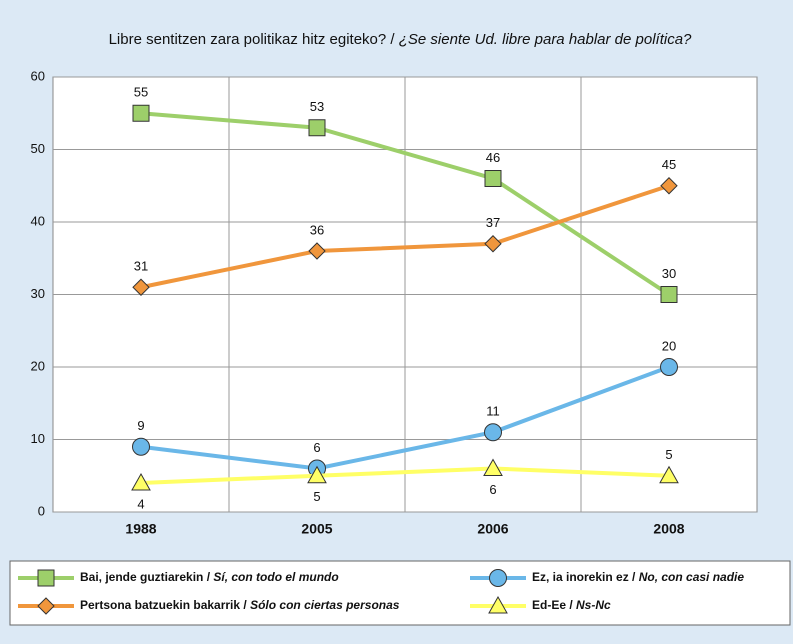 The height and width of the screenshot is (644, 793). I want to click on y-tick-label: 40, so click(38, 220).